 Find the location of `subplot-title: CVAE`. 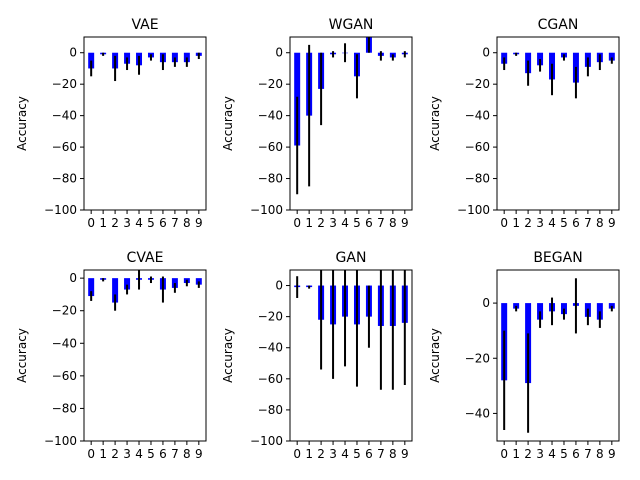

subplot-title: CVAE is located at coordinates (145, 258).